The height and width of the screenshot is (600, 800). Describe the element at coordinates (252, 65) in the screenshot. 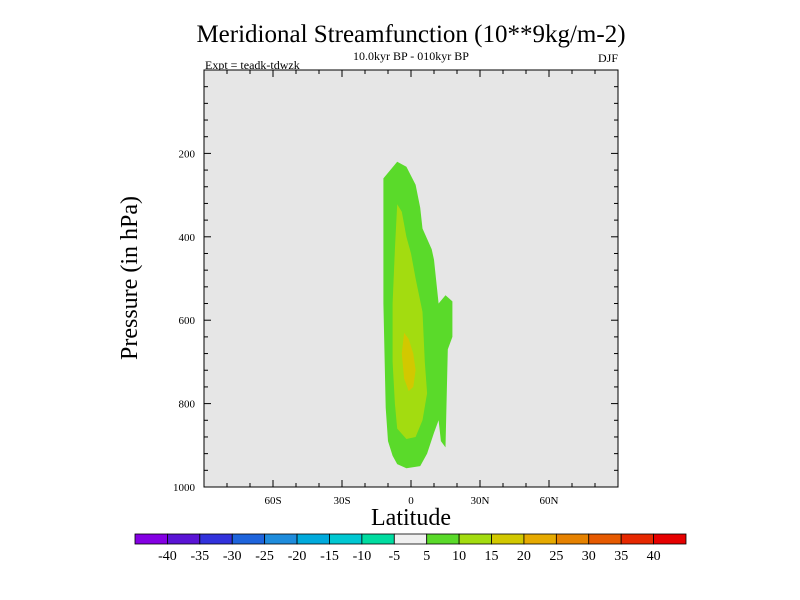

I see `chart-subtitle-experiment: Expt = teadk-tdwzk` at that location.